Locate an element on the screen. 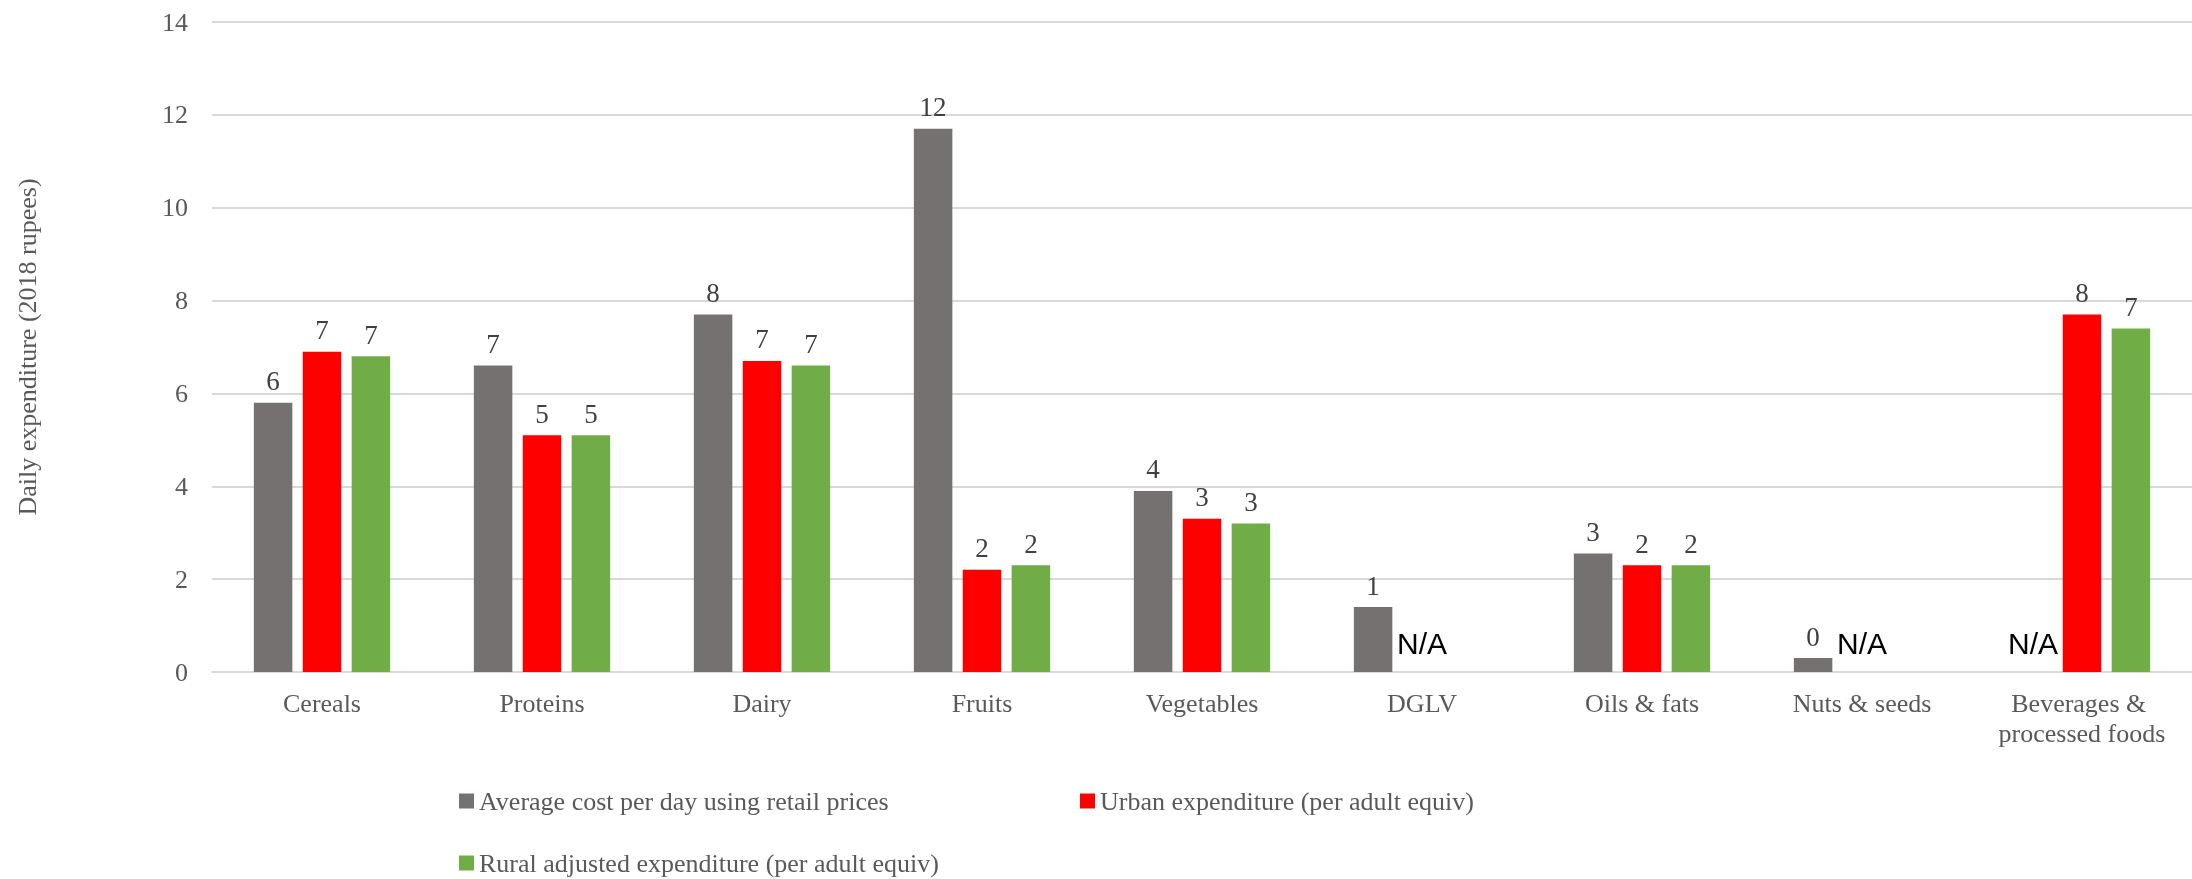  data-label: 0 is located at coordinates (1813, 636).